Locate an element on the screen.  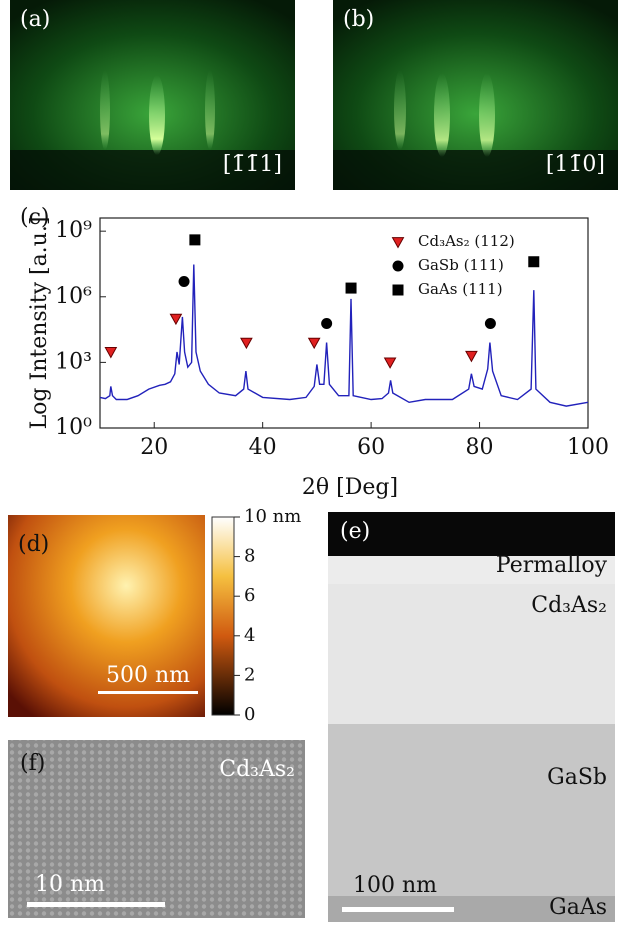
scale-bar-label: 100 nm is located at coordinates (395, 885).